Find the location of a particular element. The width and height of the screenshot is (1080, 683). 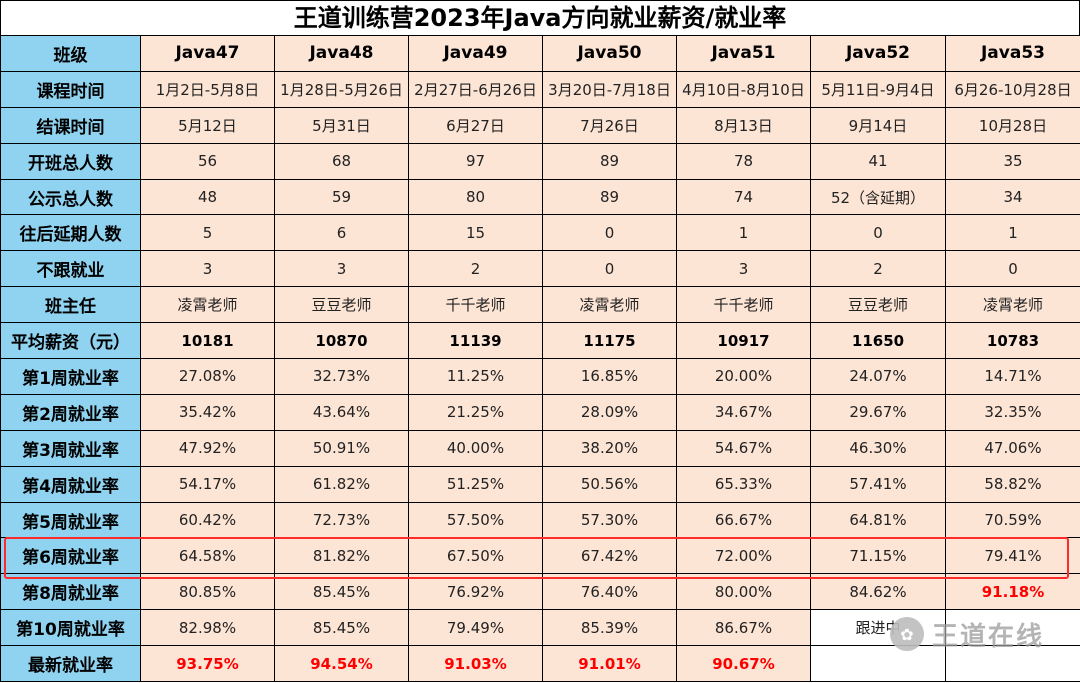

row-label: 第8周就业率 is located at coordinates (70, 592).